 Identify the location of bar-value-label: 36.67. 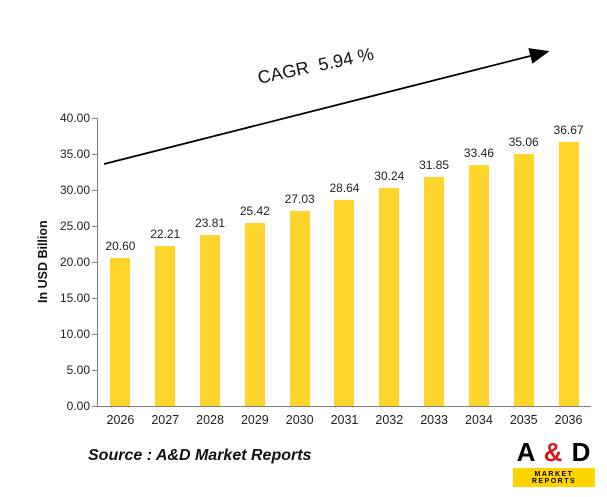
(568, 129).